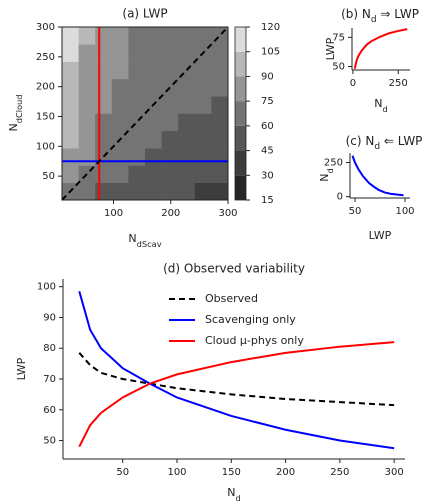 This screenshot has width=430, height=504. Describe the element at coordinates (380, 235) in the screenshot. I see `x-axis-label: LWP` at that location.